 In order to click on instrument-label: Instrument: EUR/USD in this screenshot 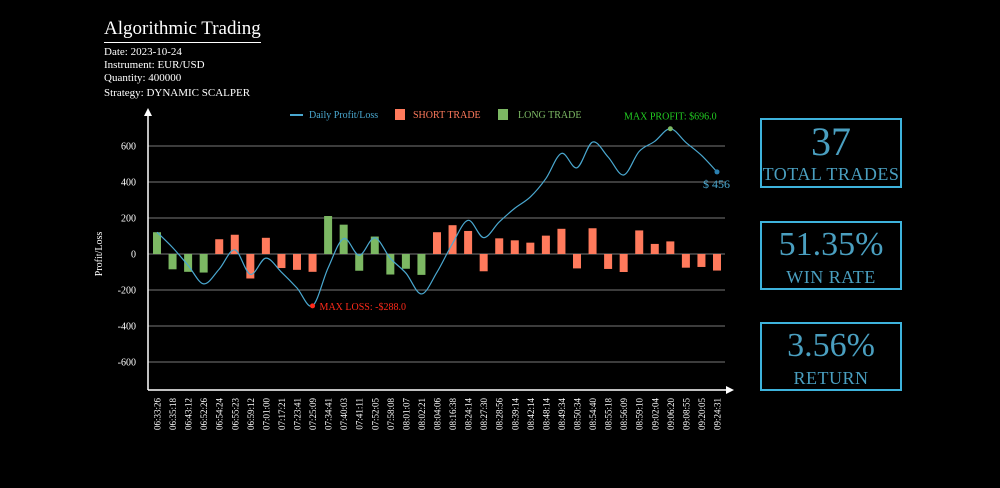, I will do `click(154, 65)`.